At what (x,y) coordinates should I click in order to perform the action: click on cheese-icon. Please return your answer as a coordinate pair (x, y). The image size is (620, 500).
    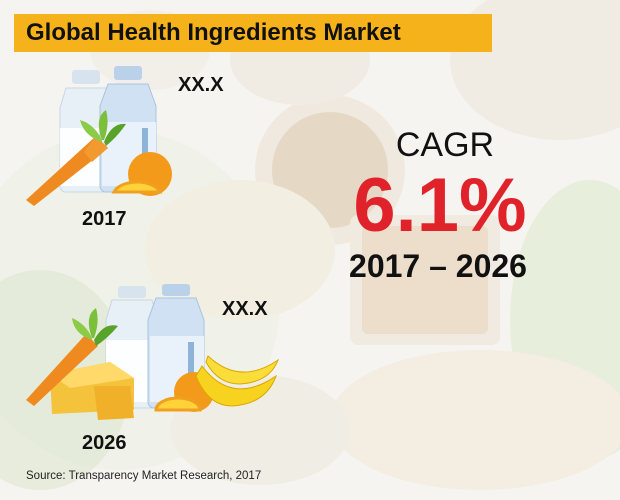
    Looking at the image, I should click on (92, 391).